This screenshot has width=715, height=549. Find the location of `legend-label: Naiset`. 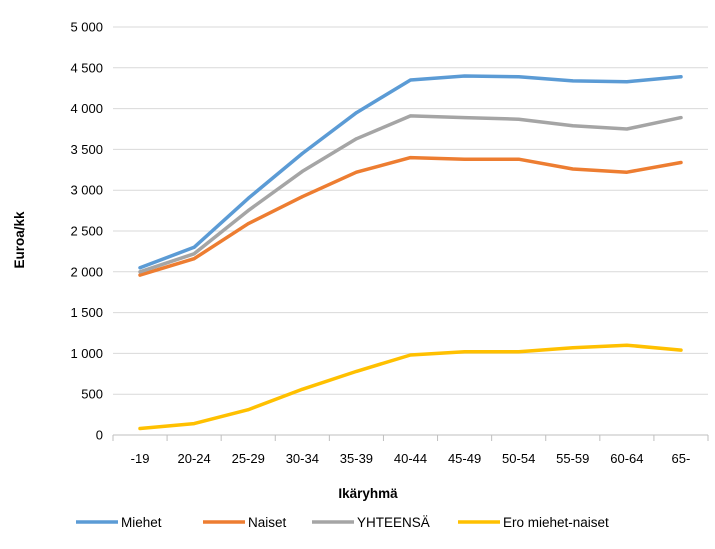

legend-label: Naiset is located at coordinates (267, 522).